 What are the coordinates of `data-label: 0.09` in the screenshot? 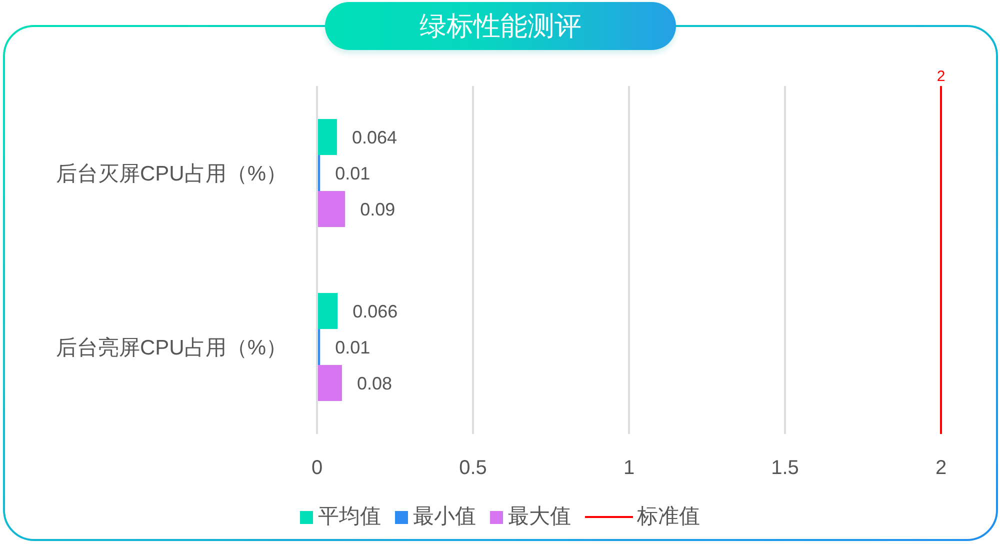 It's located at (378, 209).